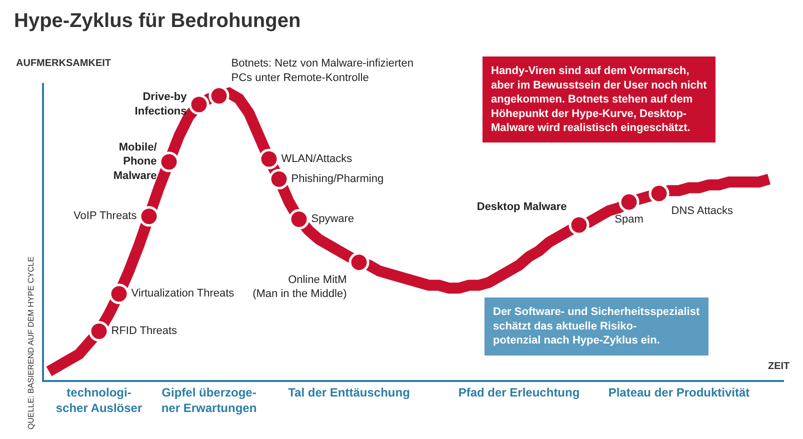  What do you see at coordinates (106, 216) in the screenshot?
I see `series-label: VoIP Threats` at bounding box center [106, 216].